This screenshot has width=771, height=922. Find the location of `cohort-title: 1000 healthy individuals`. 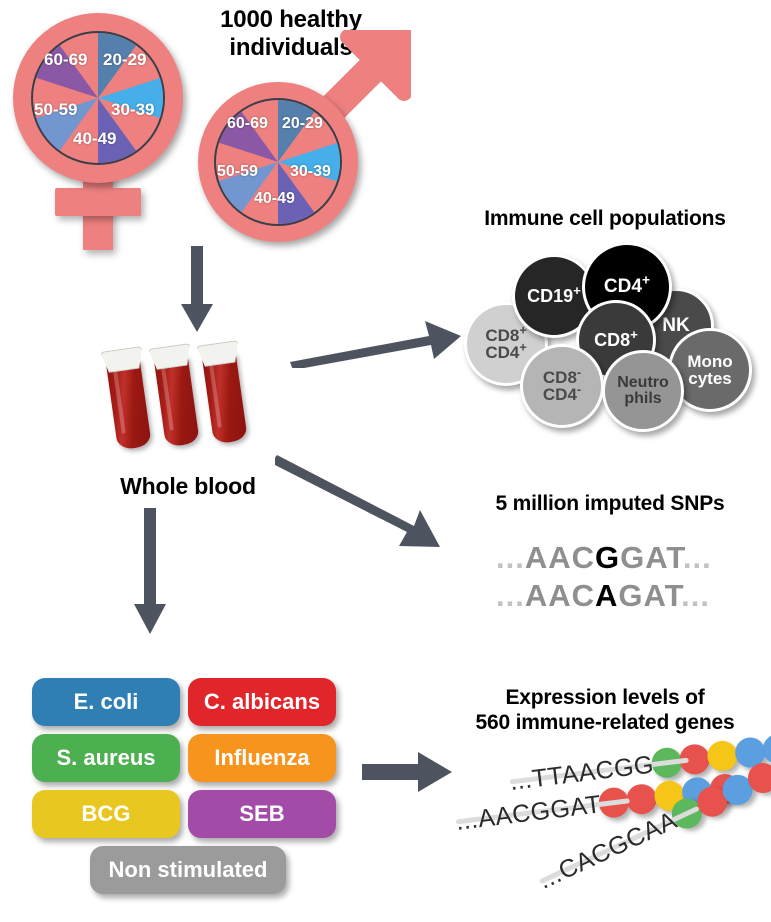

cohort-title: 1000 healthy individuals is located at coordinates (291, 34).